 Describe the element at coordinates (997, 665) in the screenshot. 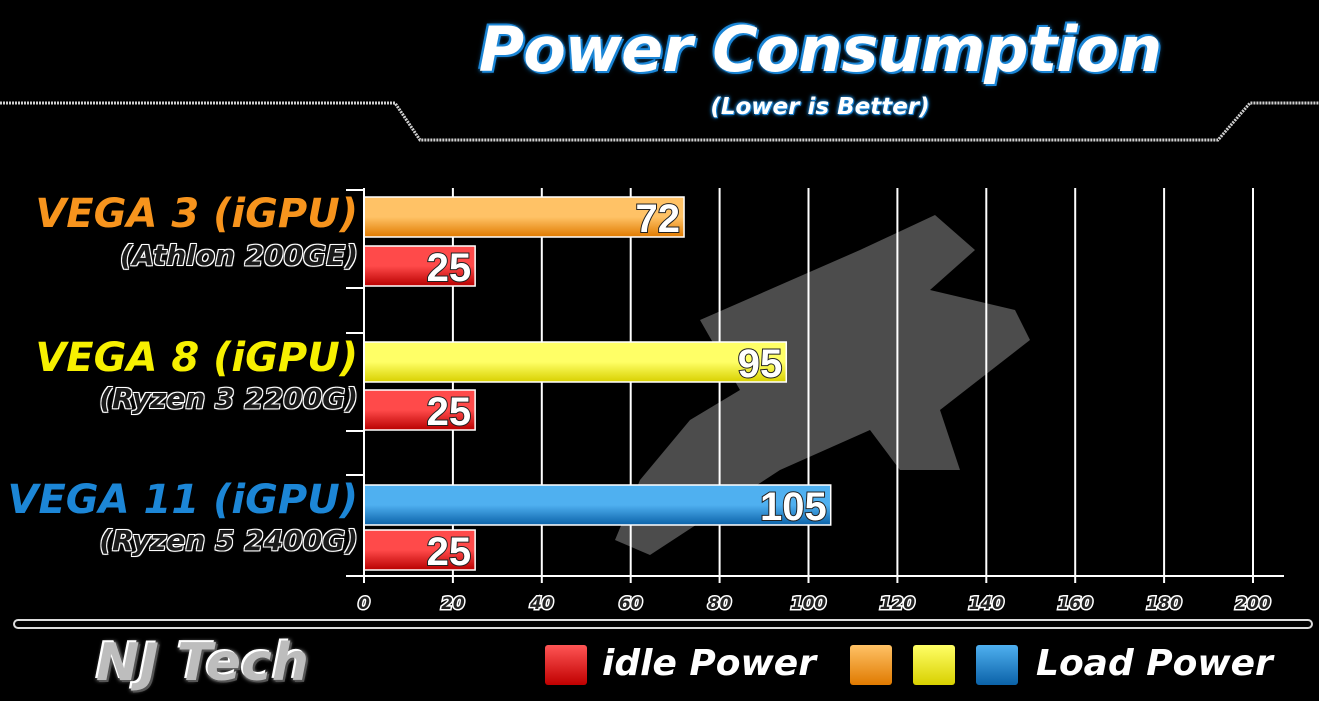

I see `legend-swatch-vega11` at that location.